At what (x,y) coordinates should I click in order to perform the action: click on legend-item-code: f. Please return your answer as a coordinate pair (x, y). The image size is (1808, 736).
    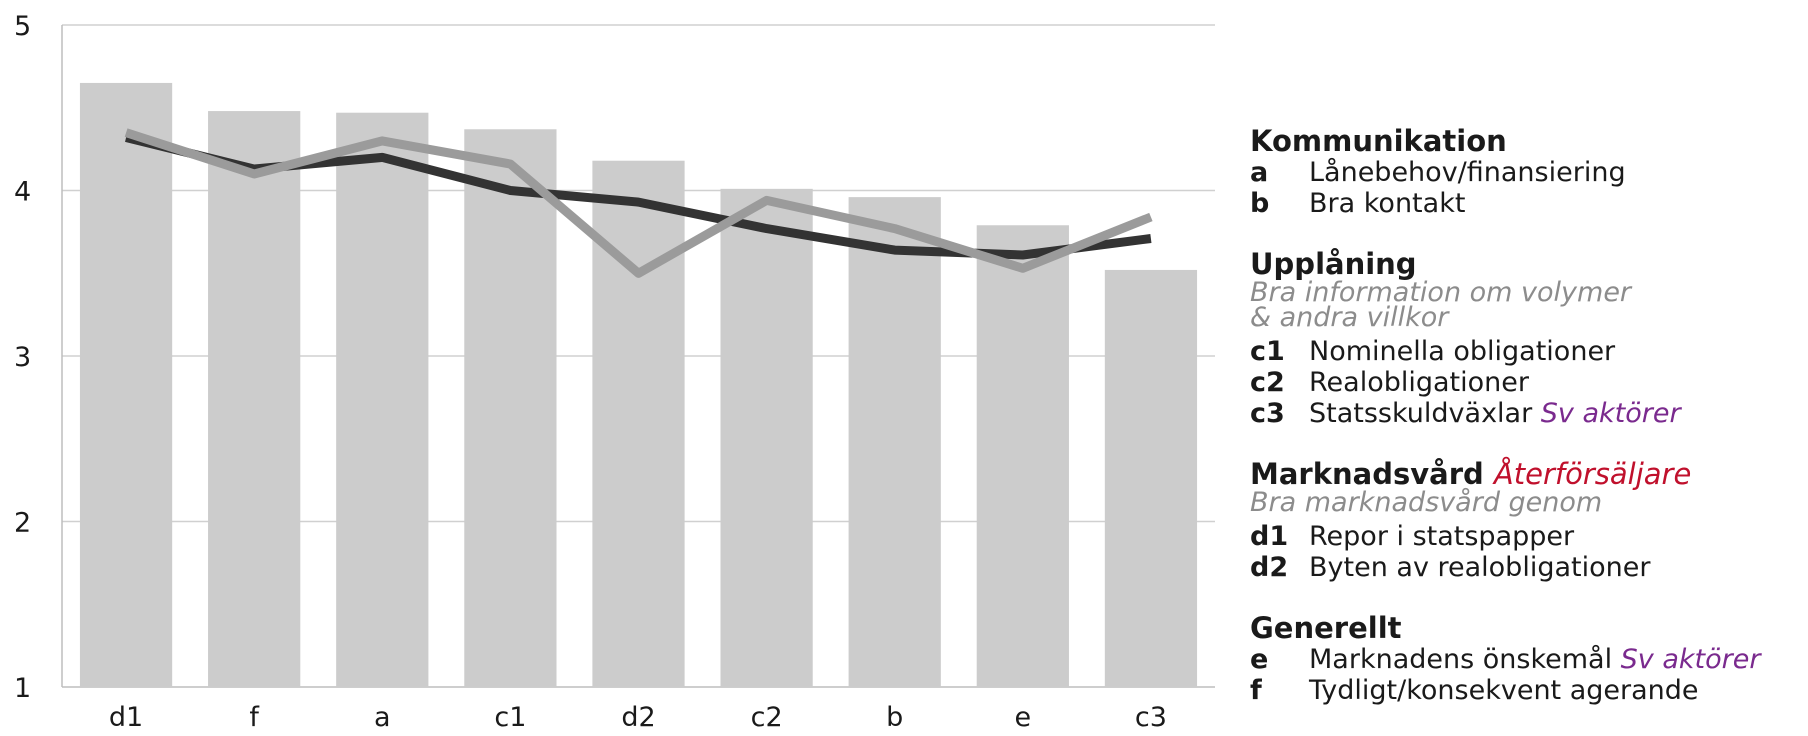
    Looking at the image, I should click on (1256, 690).